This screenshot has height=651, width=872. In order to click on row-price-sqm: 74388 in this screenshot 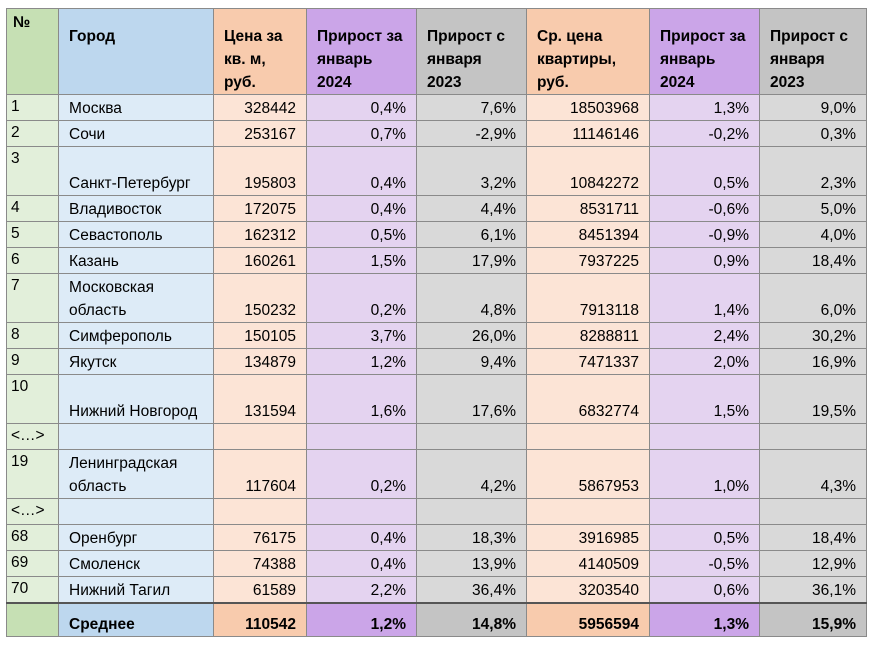, I will do `click(260, 563)`.